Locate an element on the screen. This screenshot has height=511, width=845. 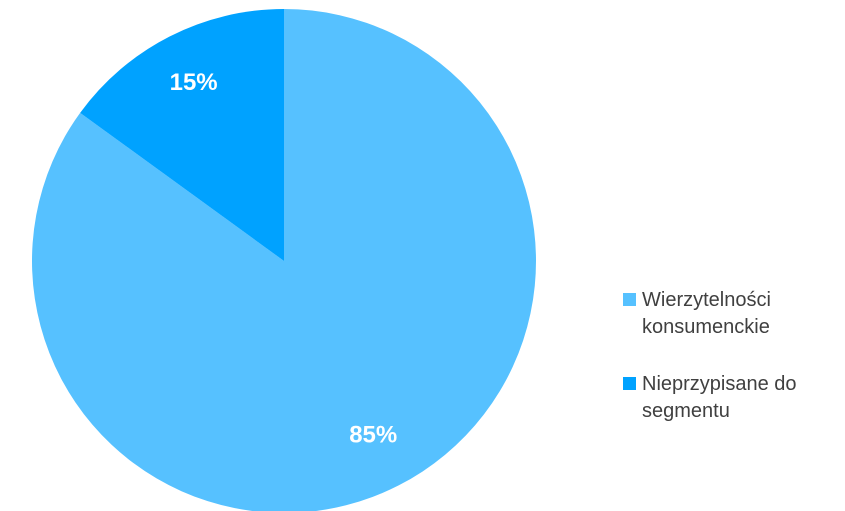
legend-label-line: segmentu is located at coordinates (686, 411).